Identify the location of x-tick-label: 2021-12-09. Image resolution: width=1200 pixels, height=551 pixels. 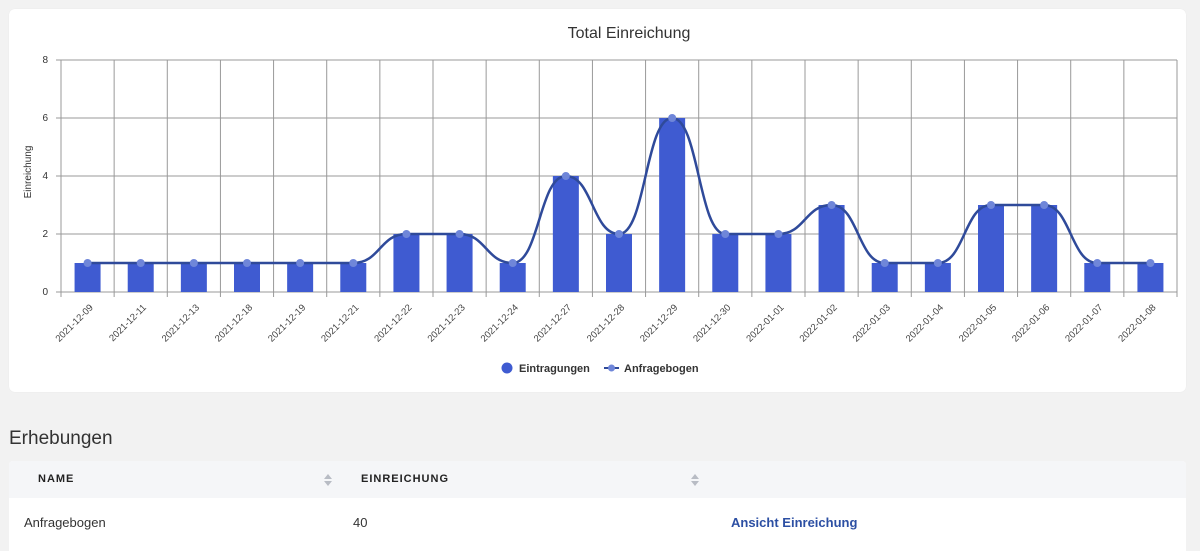
(75, 323).